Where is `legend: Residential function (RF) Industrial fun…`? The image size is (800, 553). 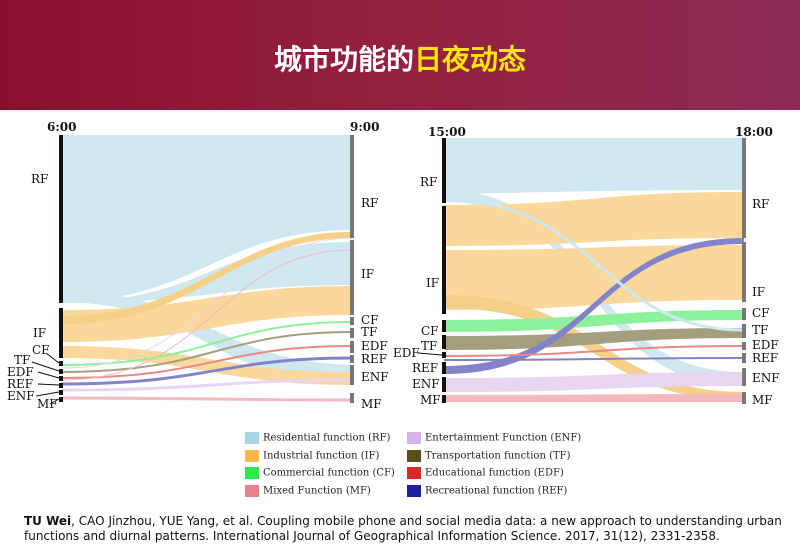 legend: Residential function (RF) Industrial fun… is located at coordinates (455, 466).